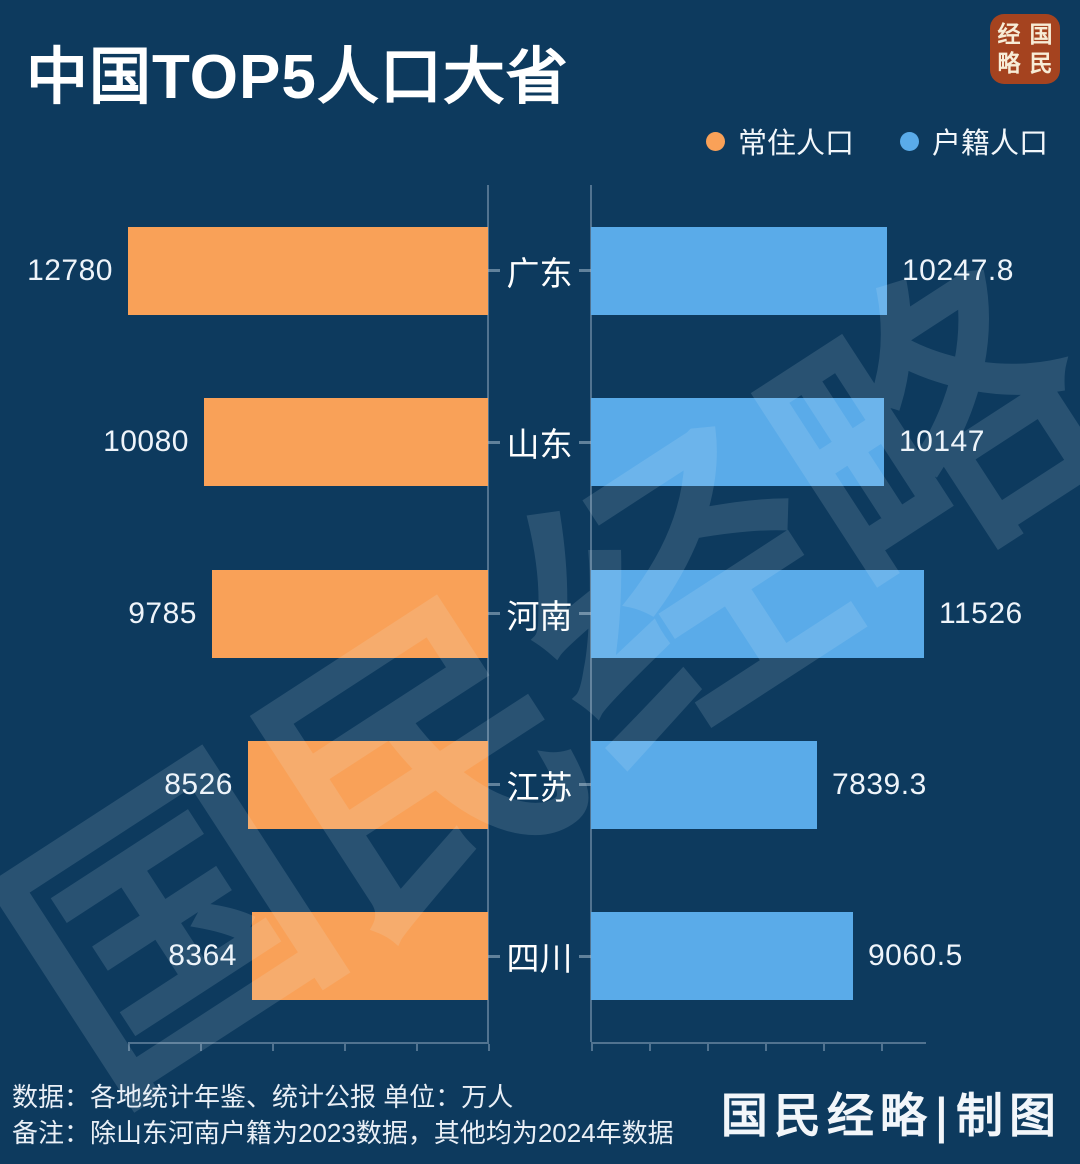 This screenshot has width=1080, height=1164. Describe the element at coordinates (146, 442) in the screenshot. I see `resident-value-label: 10080` at that location.